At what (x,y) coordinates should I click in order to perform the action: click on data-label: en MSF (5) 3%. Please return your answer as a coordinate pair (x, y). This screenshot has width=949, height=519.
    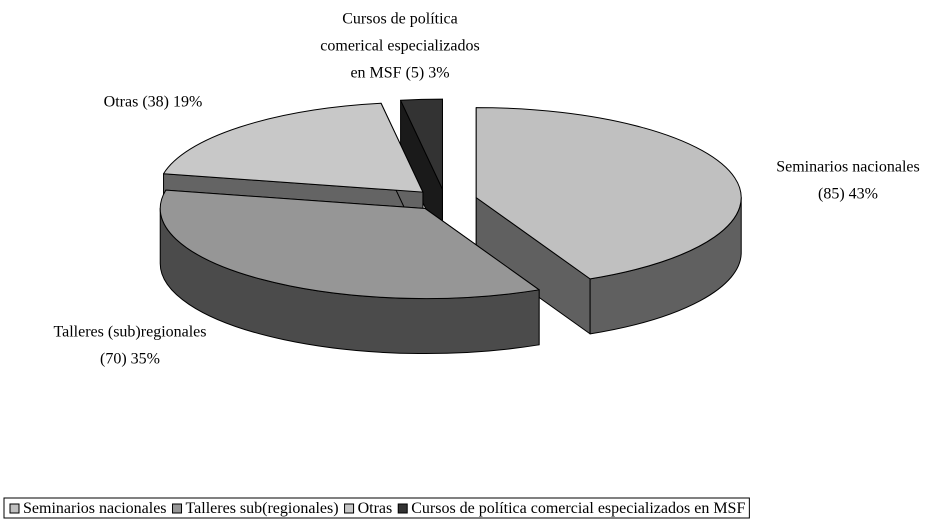
    Looking at the image, I should click on (399, 73).